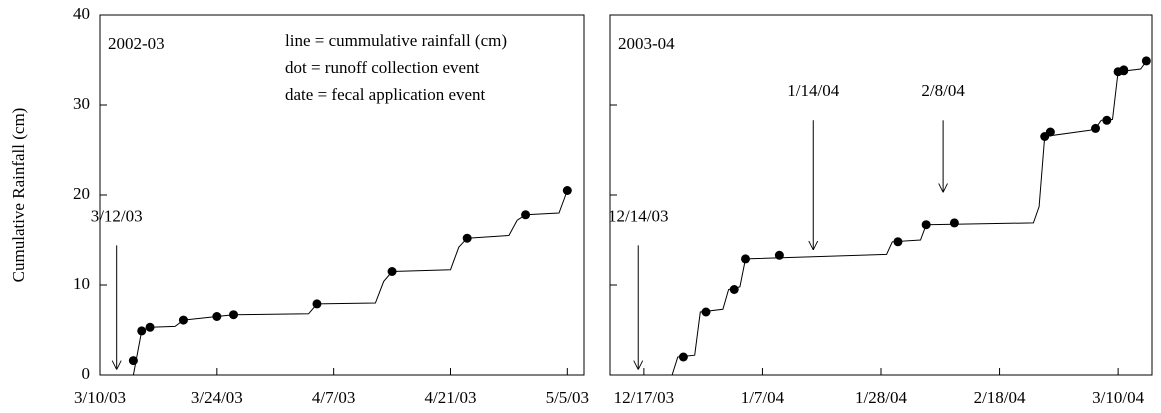  Describe the element at coordinates (451, 397) in the screenshot. I see `x-tick-label: 4/21/03` at that location.